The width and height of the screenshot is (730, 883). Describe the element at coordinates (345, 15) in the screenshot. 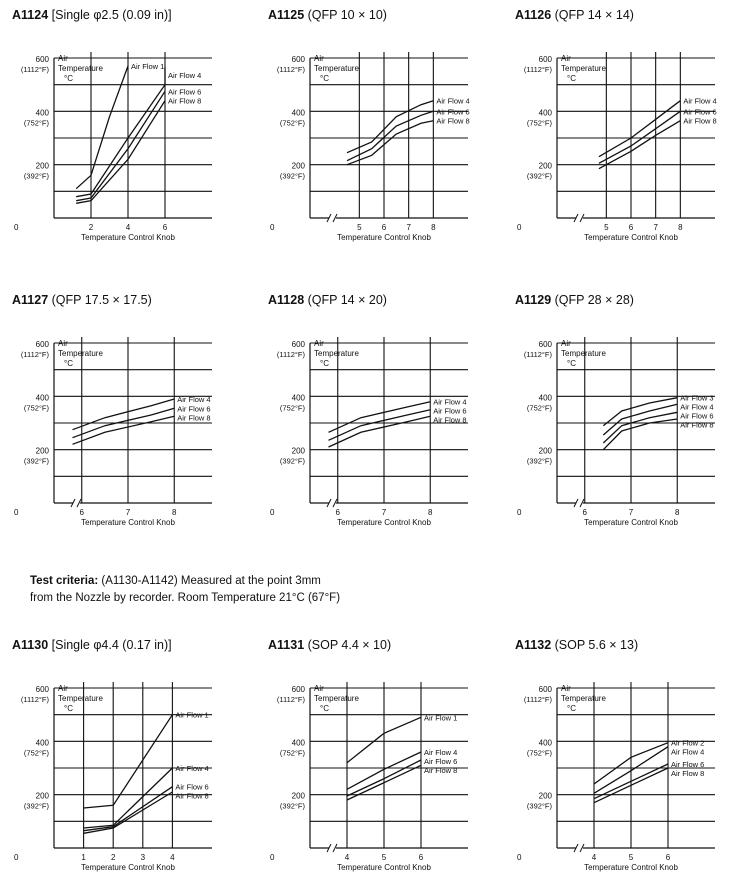

I see `chart-desc: (QFP 10 × 10)` at that location.